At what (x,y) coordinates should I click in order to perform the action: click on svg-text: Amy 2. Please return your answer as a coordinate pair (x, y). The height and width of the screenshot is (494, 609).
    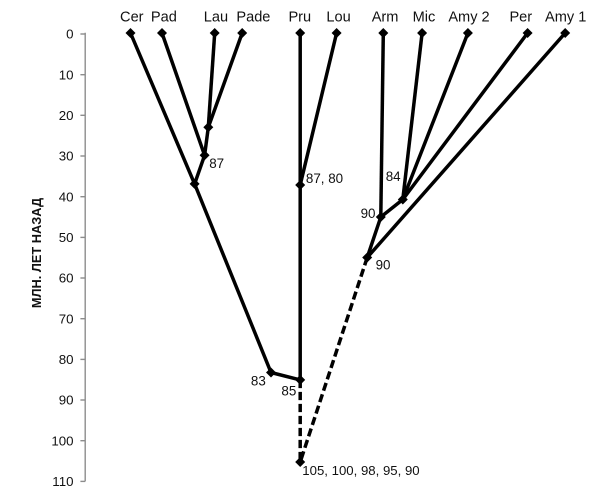
    Looking at the image, I should click on (468, 18).